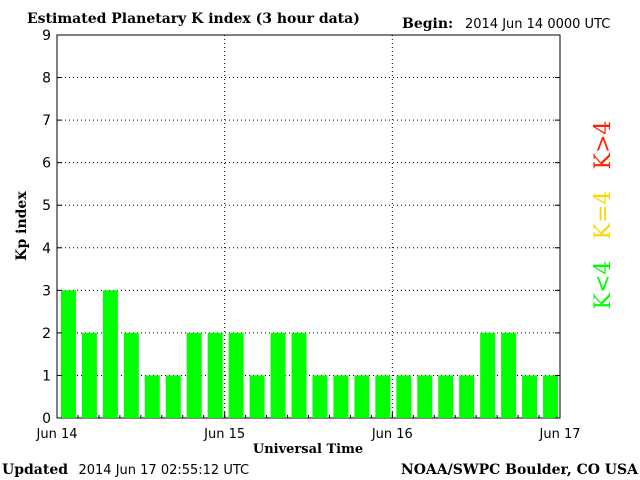 This screenshot has height=480, width=640. Describe the element at coordinates (603, 285) in the screenshot. I see `legend-item: K<4` at that location.